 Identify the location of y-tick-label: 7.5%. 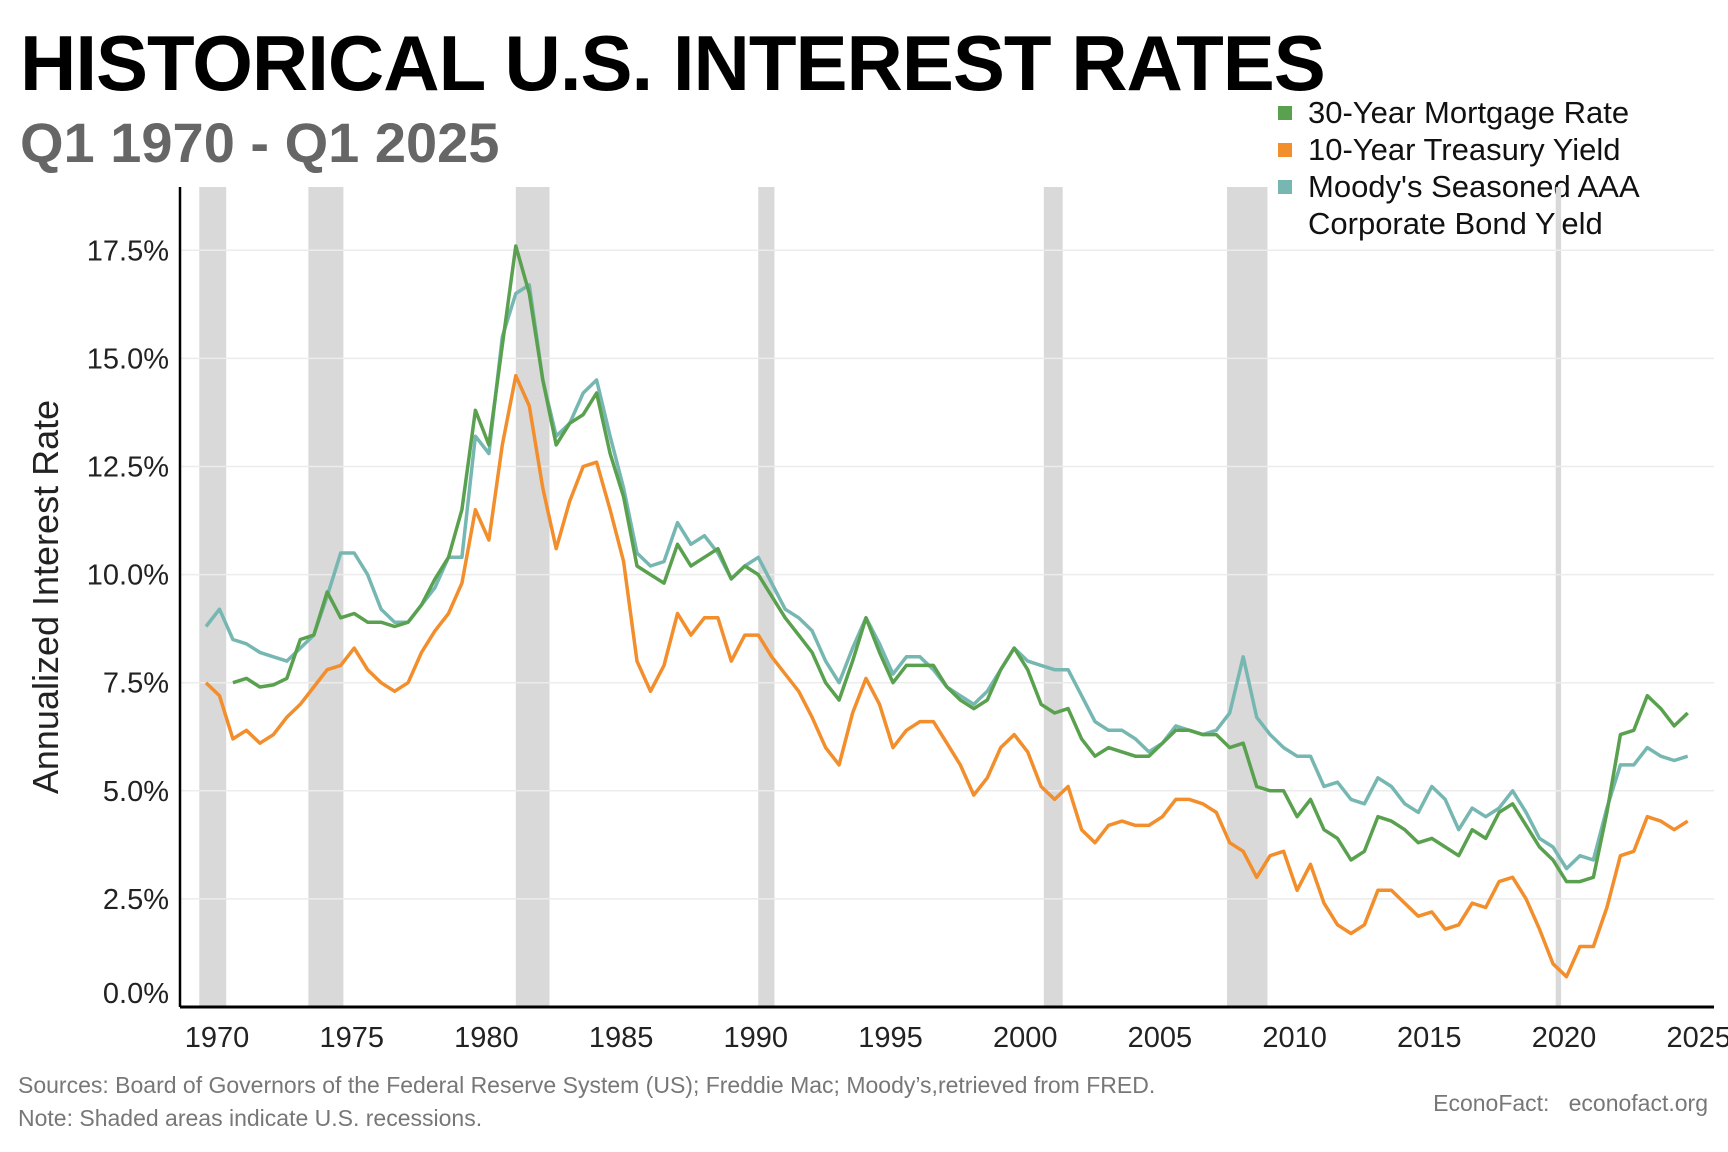
(136, 684).